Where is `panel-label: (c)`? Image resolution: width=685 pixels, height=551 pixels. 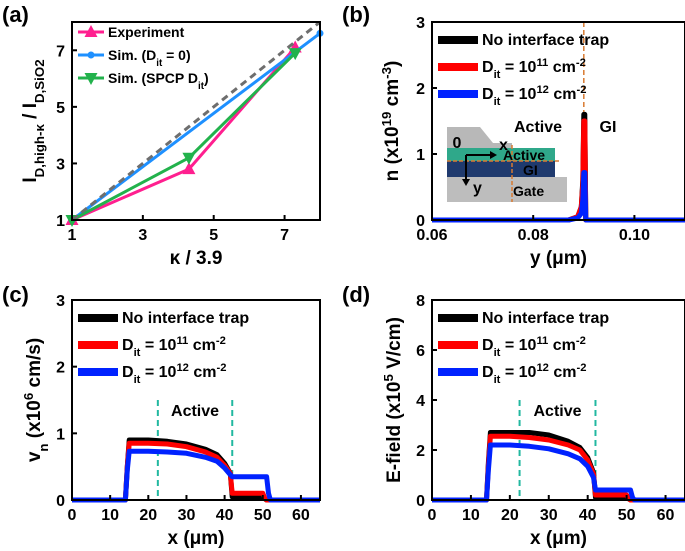
panel-label: (c) is located at coordinates (15, 294).